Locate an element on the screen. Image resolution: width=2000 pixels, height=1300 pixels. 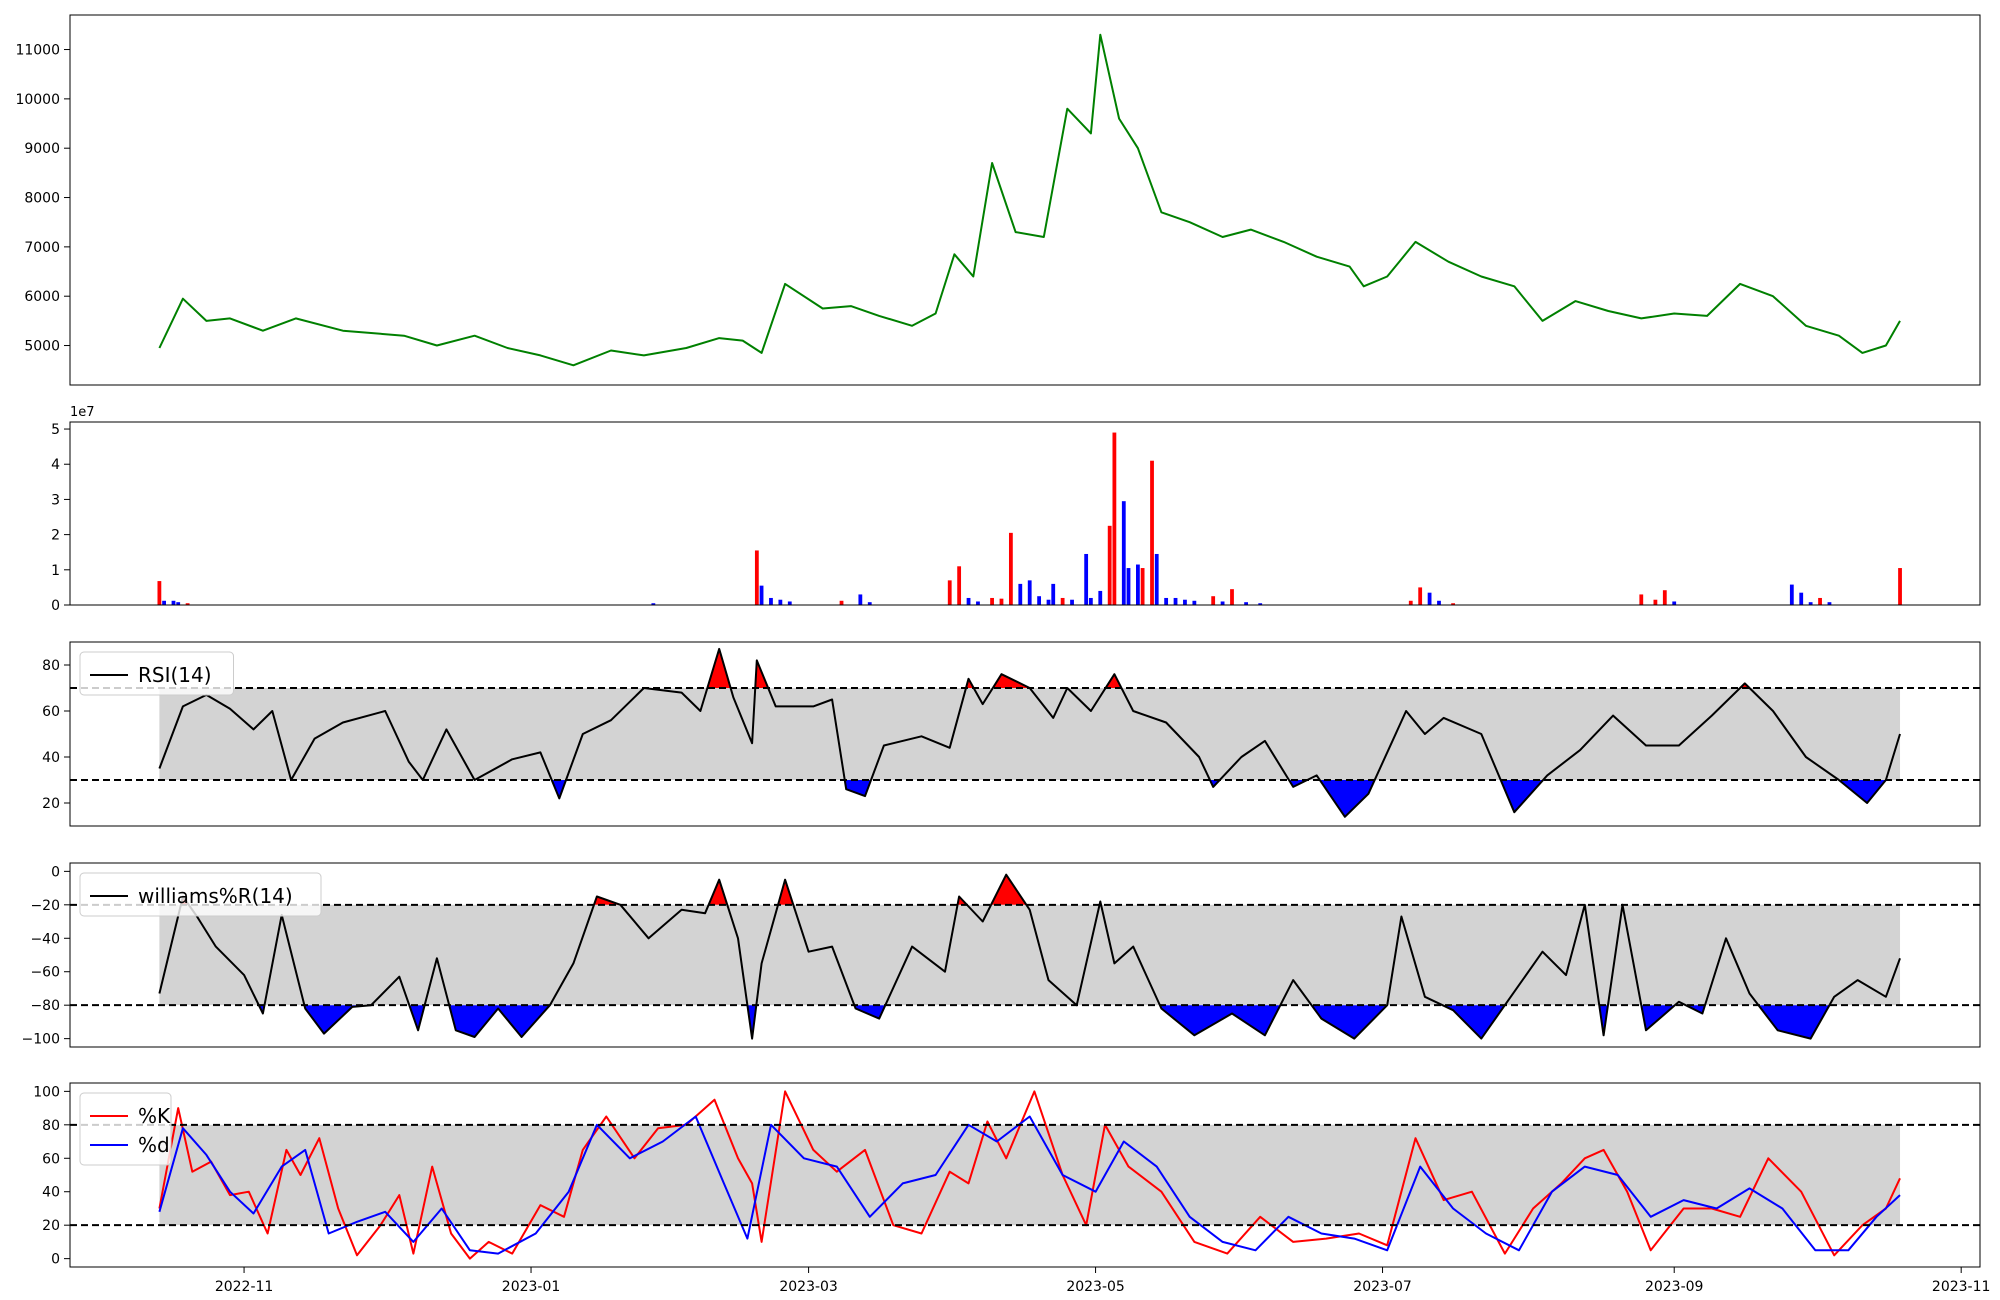
y-tick-label: 10000 is located at coordinates (37, 100).